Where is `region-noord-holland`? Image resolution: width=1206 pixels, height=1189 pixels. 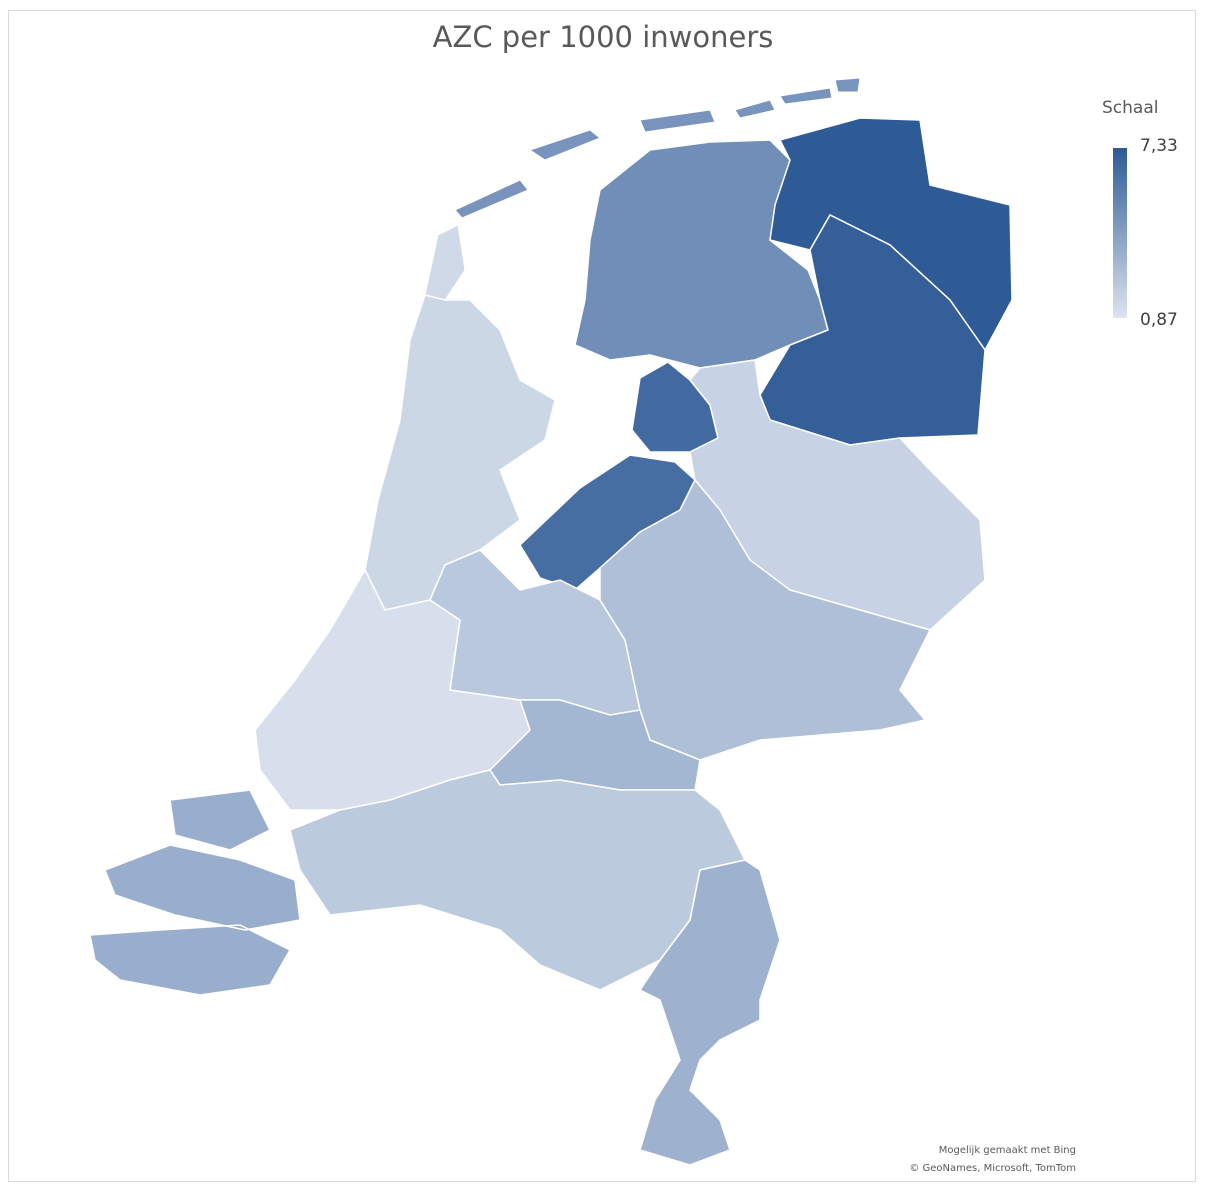 region-noord-holland is located at coordinates (460, 452).